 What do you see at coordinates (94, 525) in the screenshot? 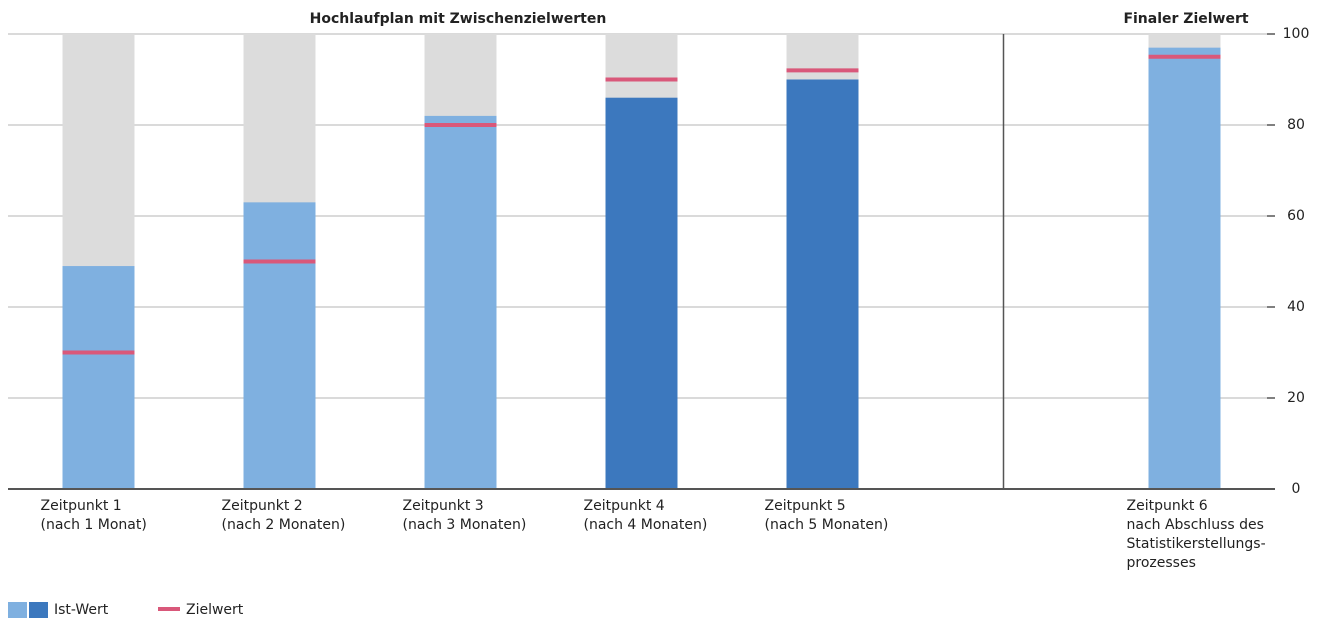
I see `x-tick-label: (nach 1 Monat)` at bounding box center [94, 525].